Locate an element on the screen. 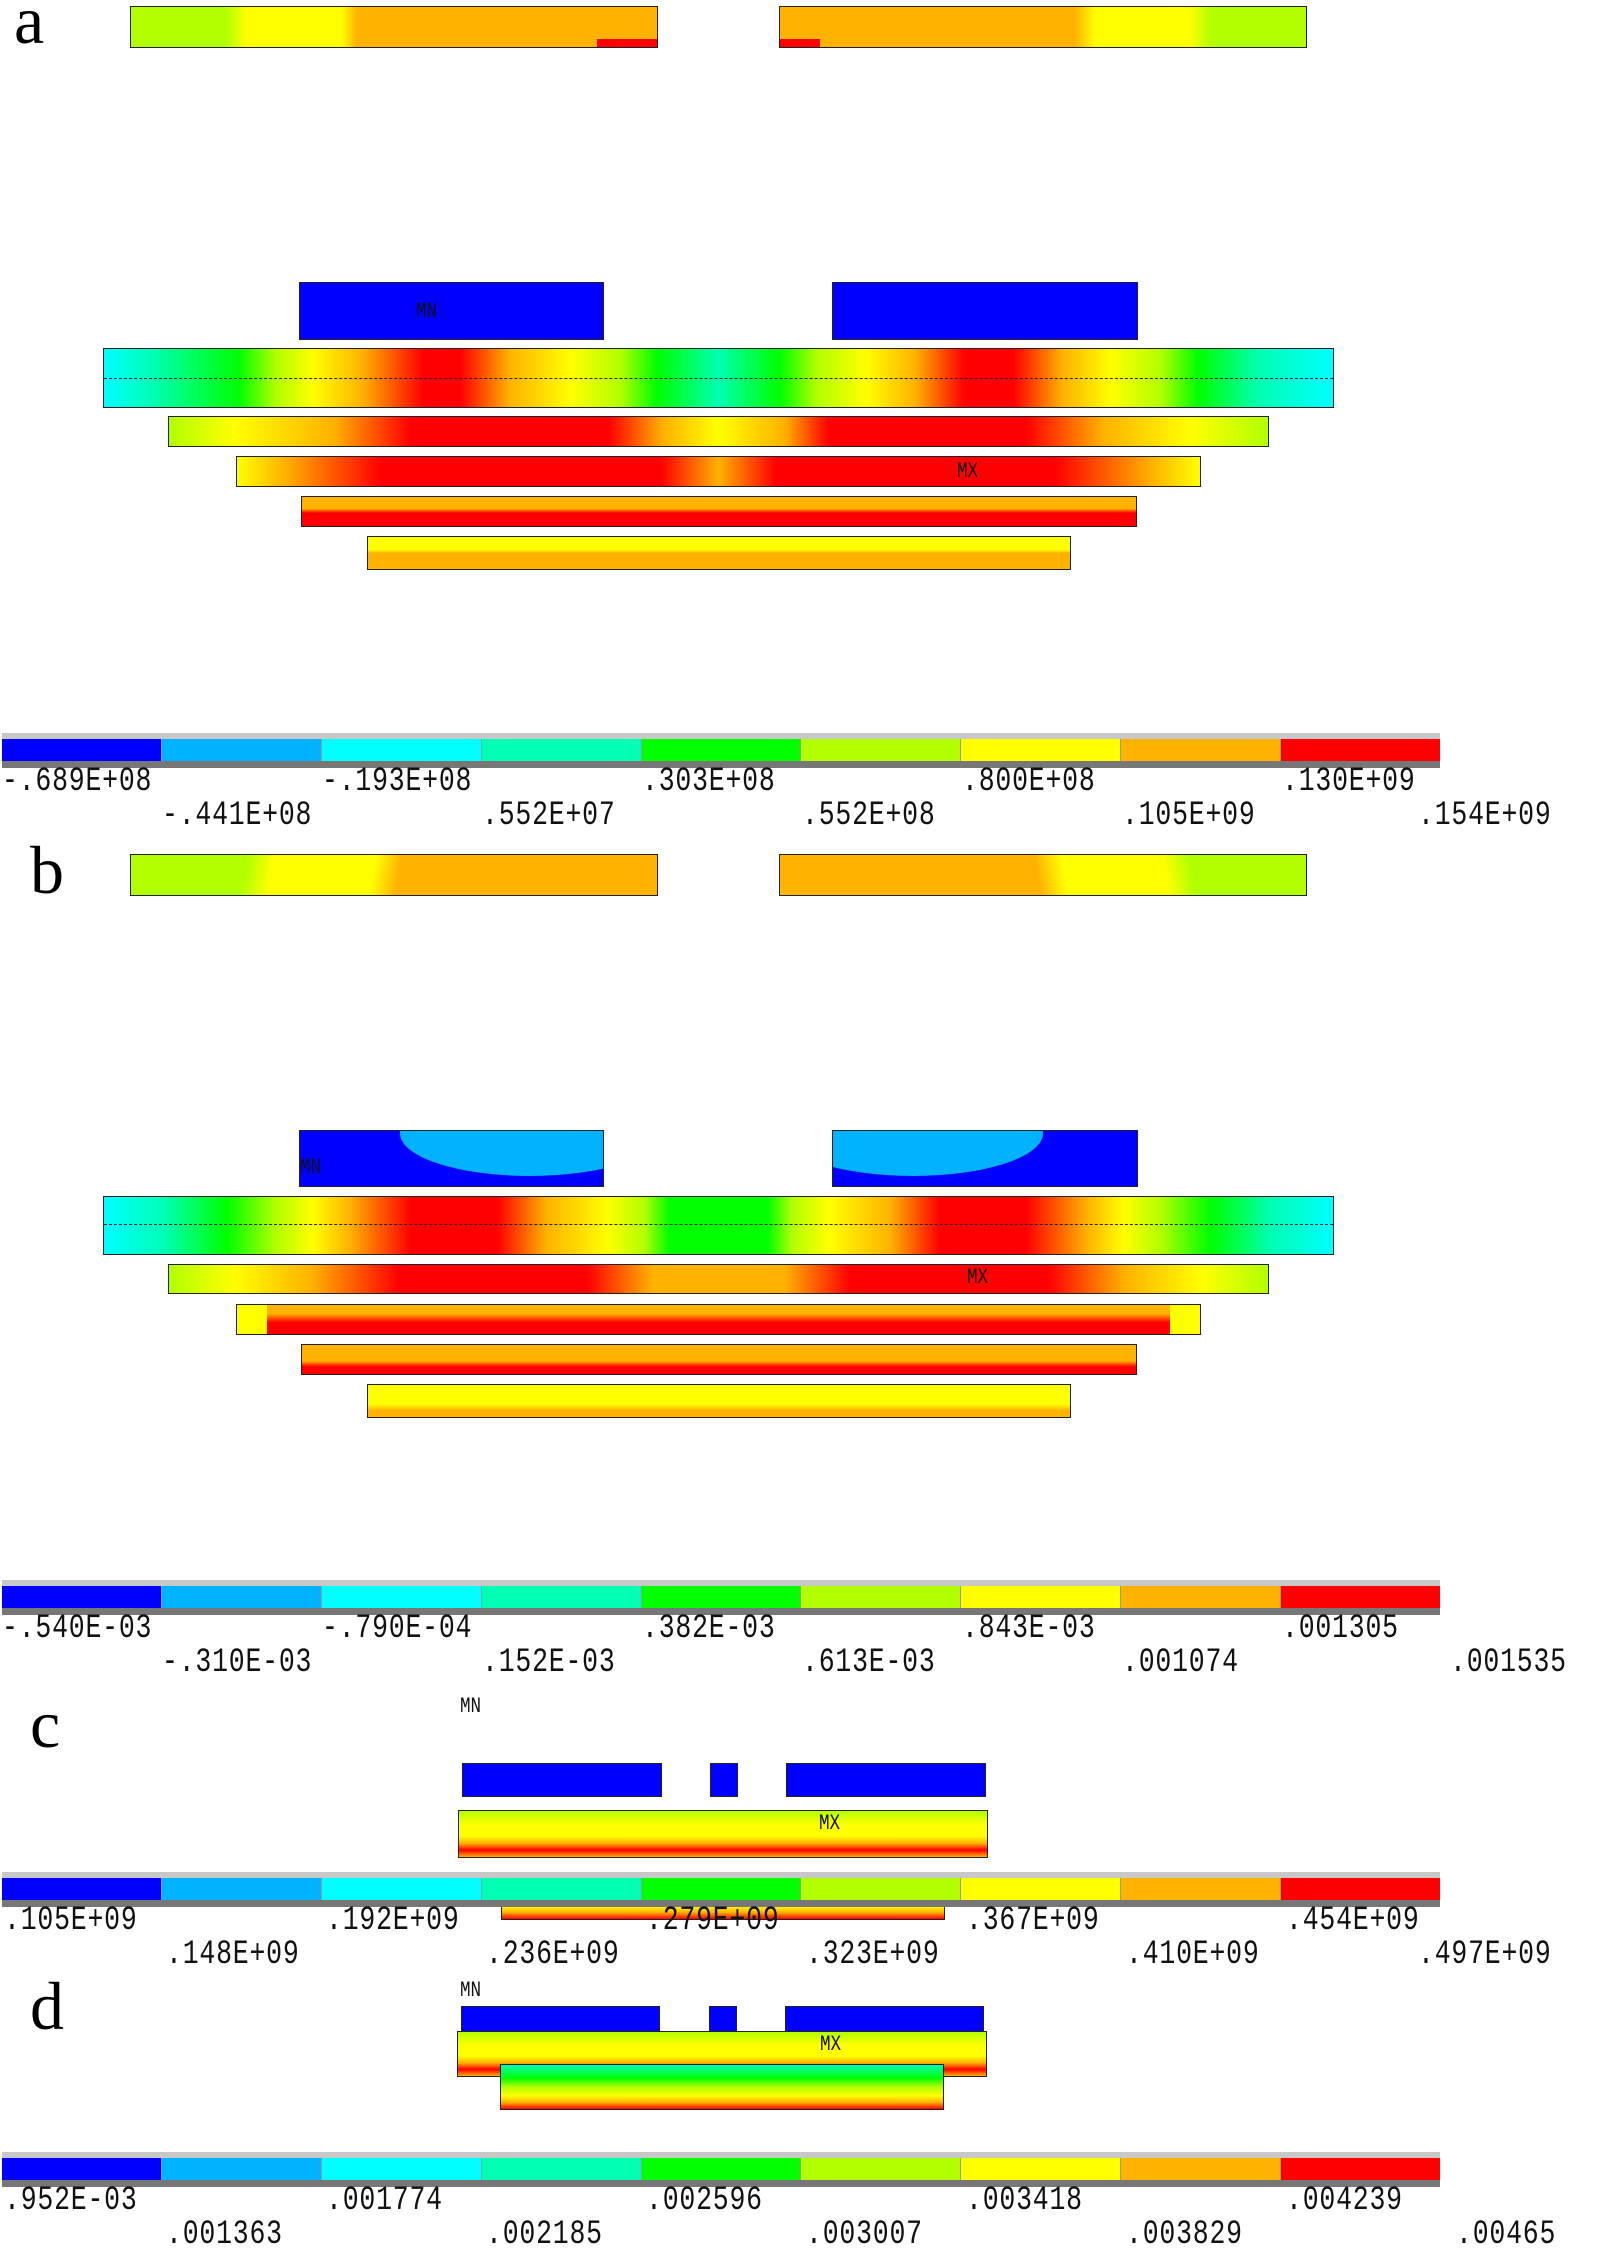  tick-label: -.441E+08 is located at coordinates (237, 816).